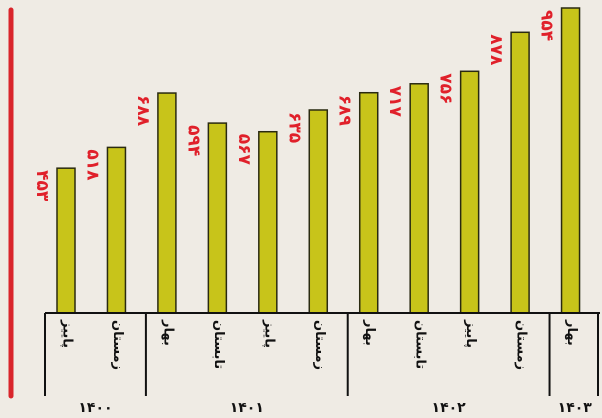 The image size is (602, 418). What do you see at coordinates (42, 186) in the screenshot?
I see `value-label: ۴۵۳` at bounding box center [42, 186].